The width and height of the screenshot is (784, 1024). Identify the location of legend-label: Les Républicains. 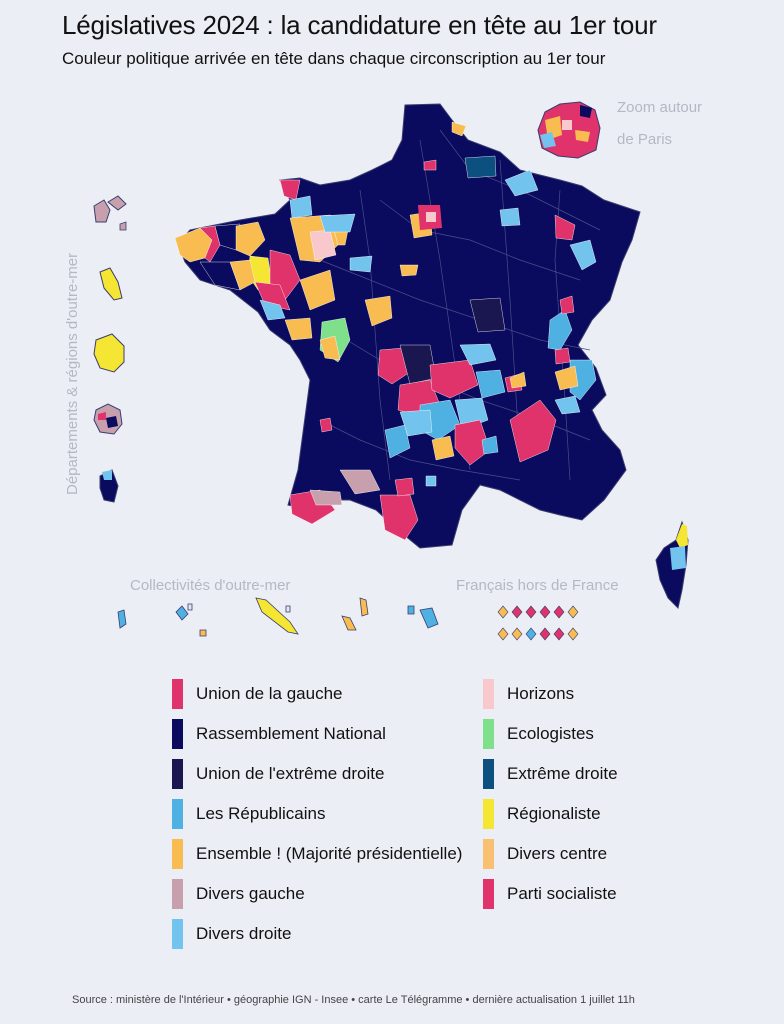
(261, 813).